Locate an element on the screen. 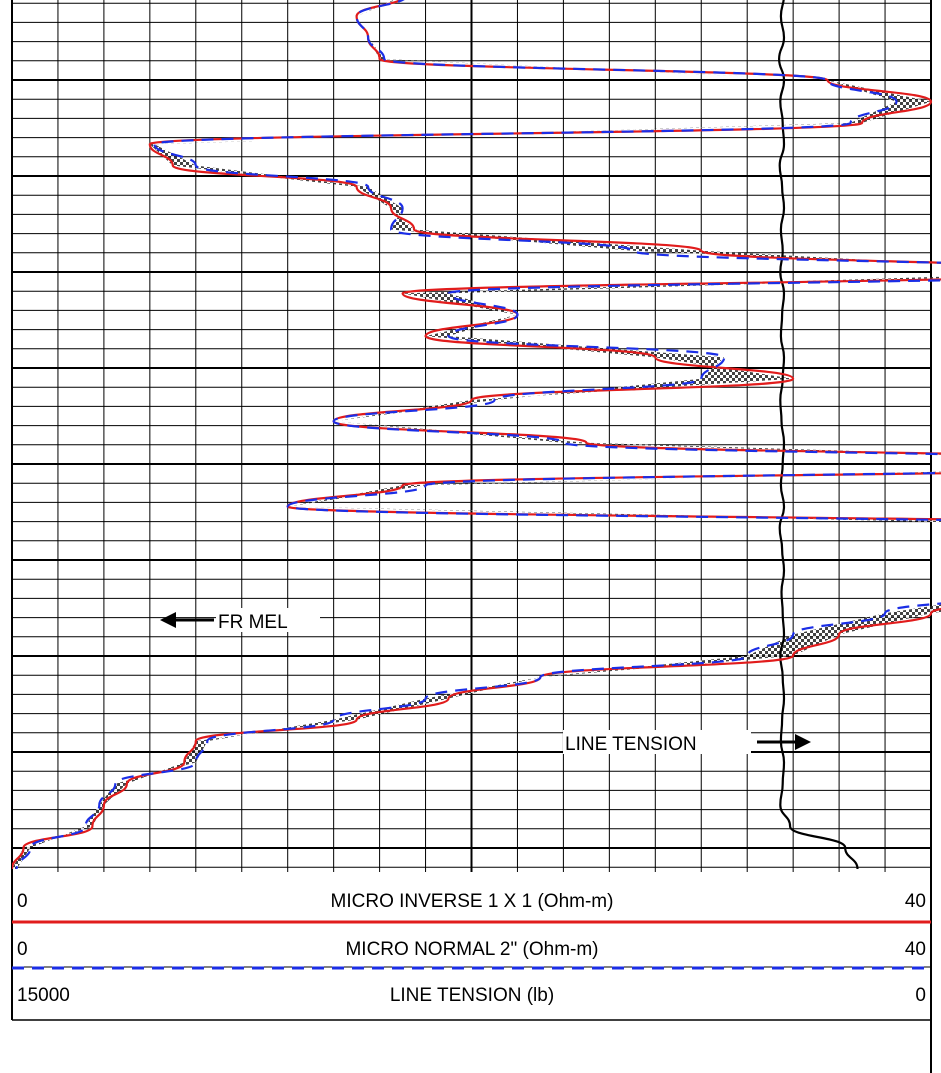 This screenshot has height=1073, width=941. header-normal-label: MICRO NORMAL 2" (Ohm-m) is located at coordinates (471, 949).